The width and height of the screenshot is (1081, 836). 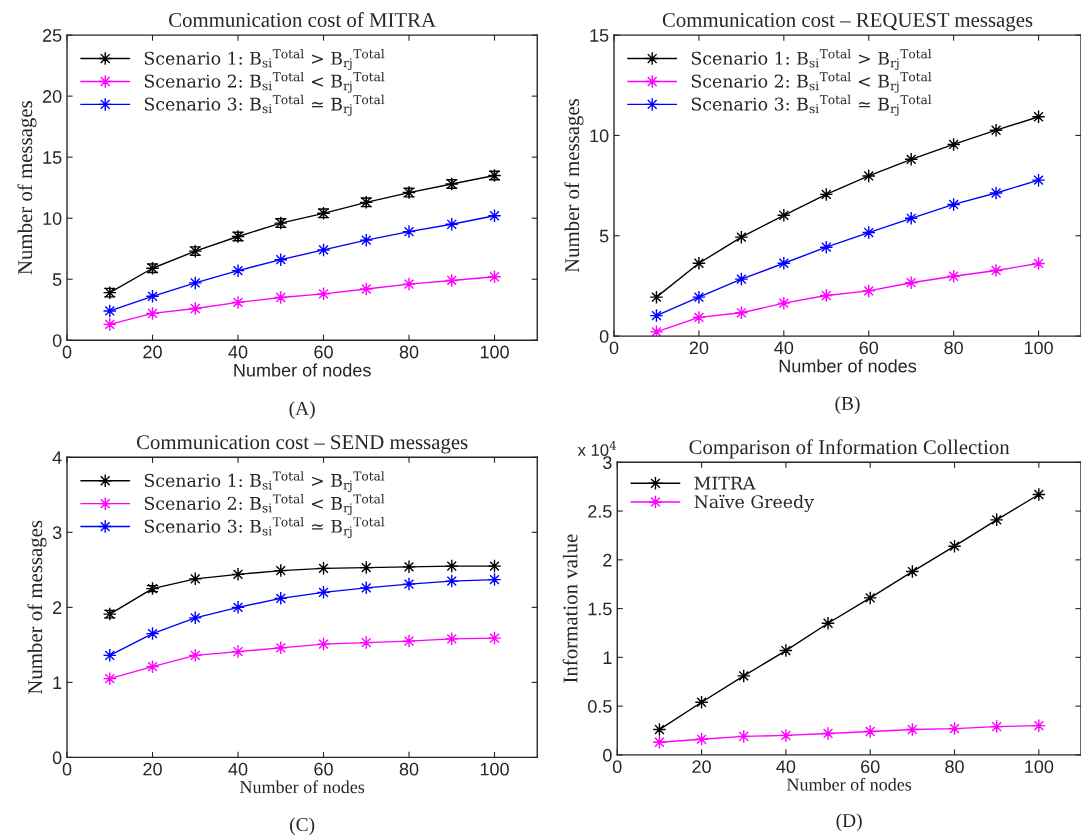 I want to click on y-tick-label: 25, so click(x=52, y=35).